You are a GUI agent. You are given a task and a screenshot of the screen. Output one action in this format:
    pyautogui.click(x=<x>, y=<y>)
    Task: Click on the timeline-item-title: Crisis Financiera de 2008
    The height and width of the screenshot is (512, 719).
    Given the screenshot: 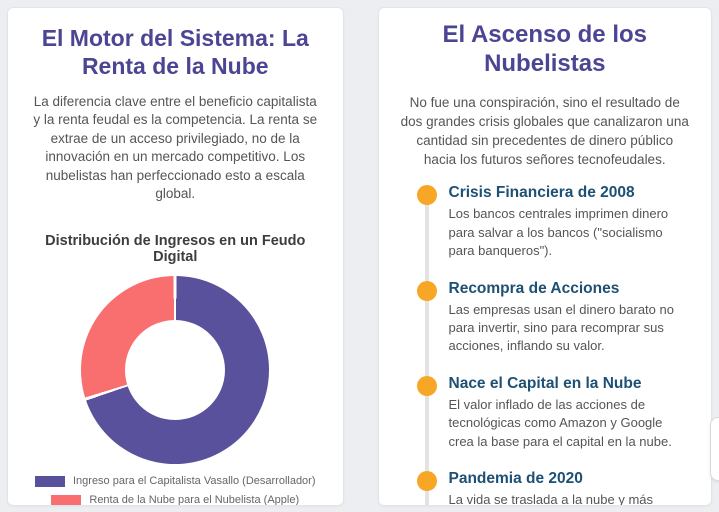 What is the action you would take?
    pyautogui.click(x=541, y=193)
    